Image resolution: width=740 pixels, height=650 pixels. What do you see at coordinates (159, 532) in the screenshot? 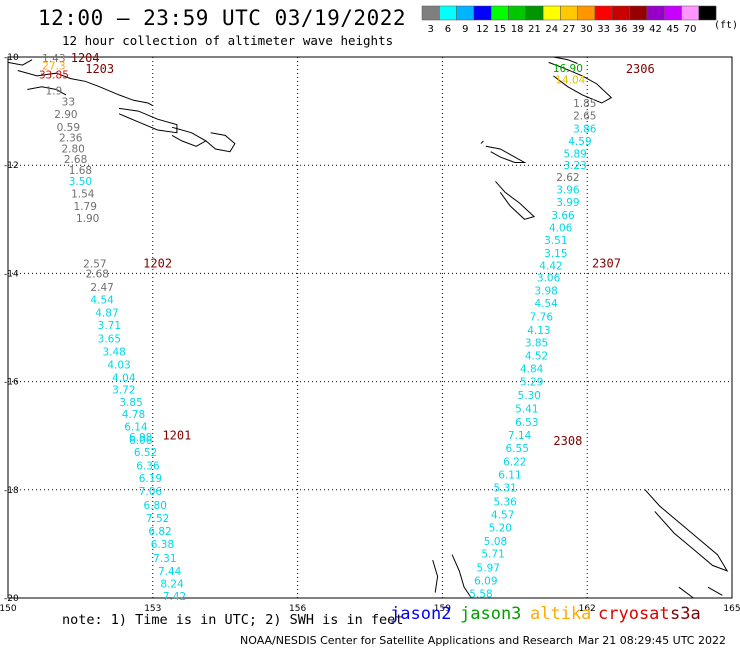
I see `wave-height-value: 6.82` at bounding box center [159, 532].